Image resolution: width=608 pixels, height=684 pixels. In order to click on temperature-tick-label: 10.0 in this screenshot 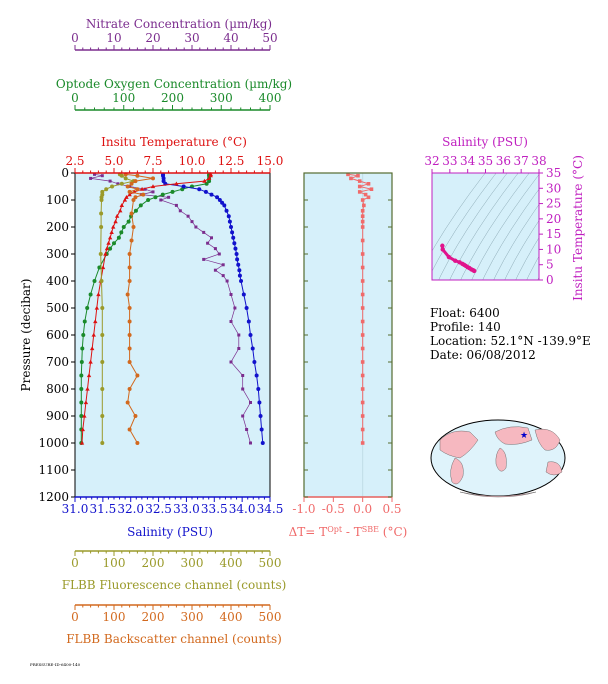, I will do `click(192, 161)`.